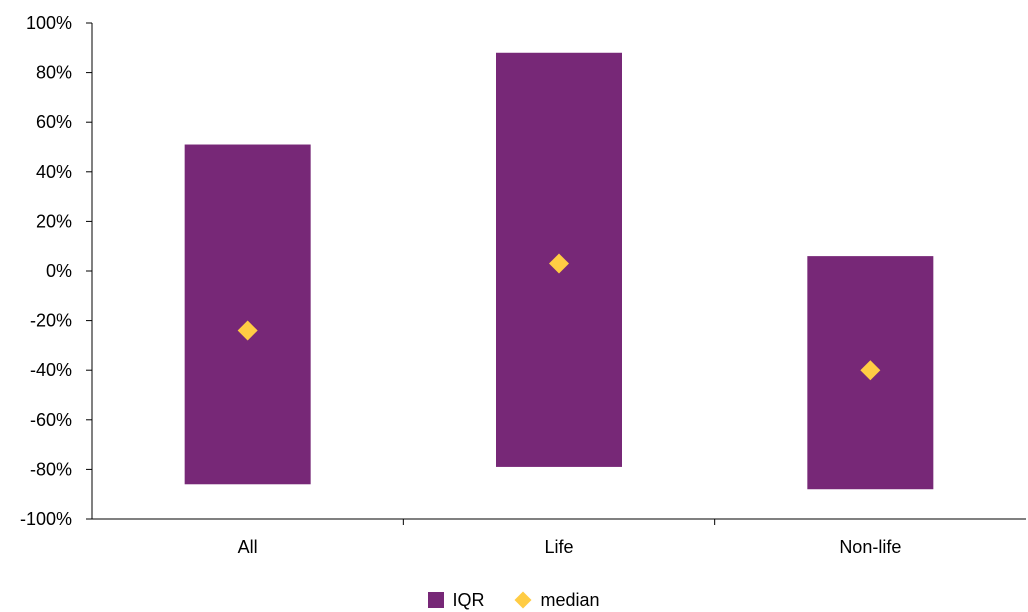 The image size is (1028, 612). What do you see at coordinates (523, 600) in the screenshot?
I see `legend-median-swatch` at bounding box center [523, 600].